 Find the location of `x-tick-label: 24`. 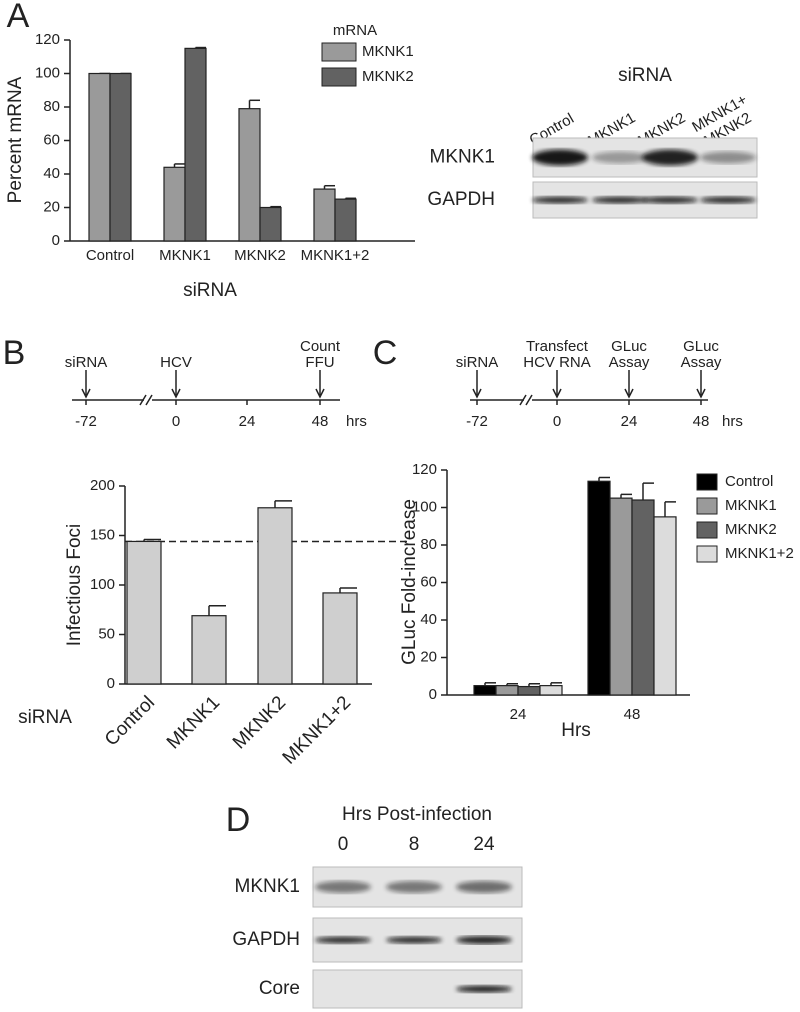

x-tick-label: 24 is located at coordinates (518, 714).